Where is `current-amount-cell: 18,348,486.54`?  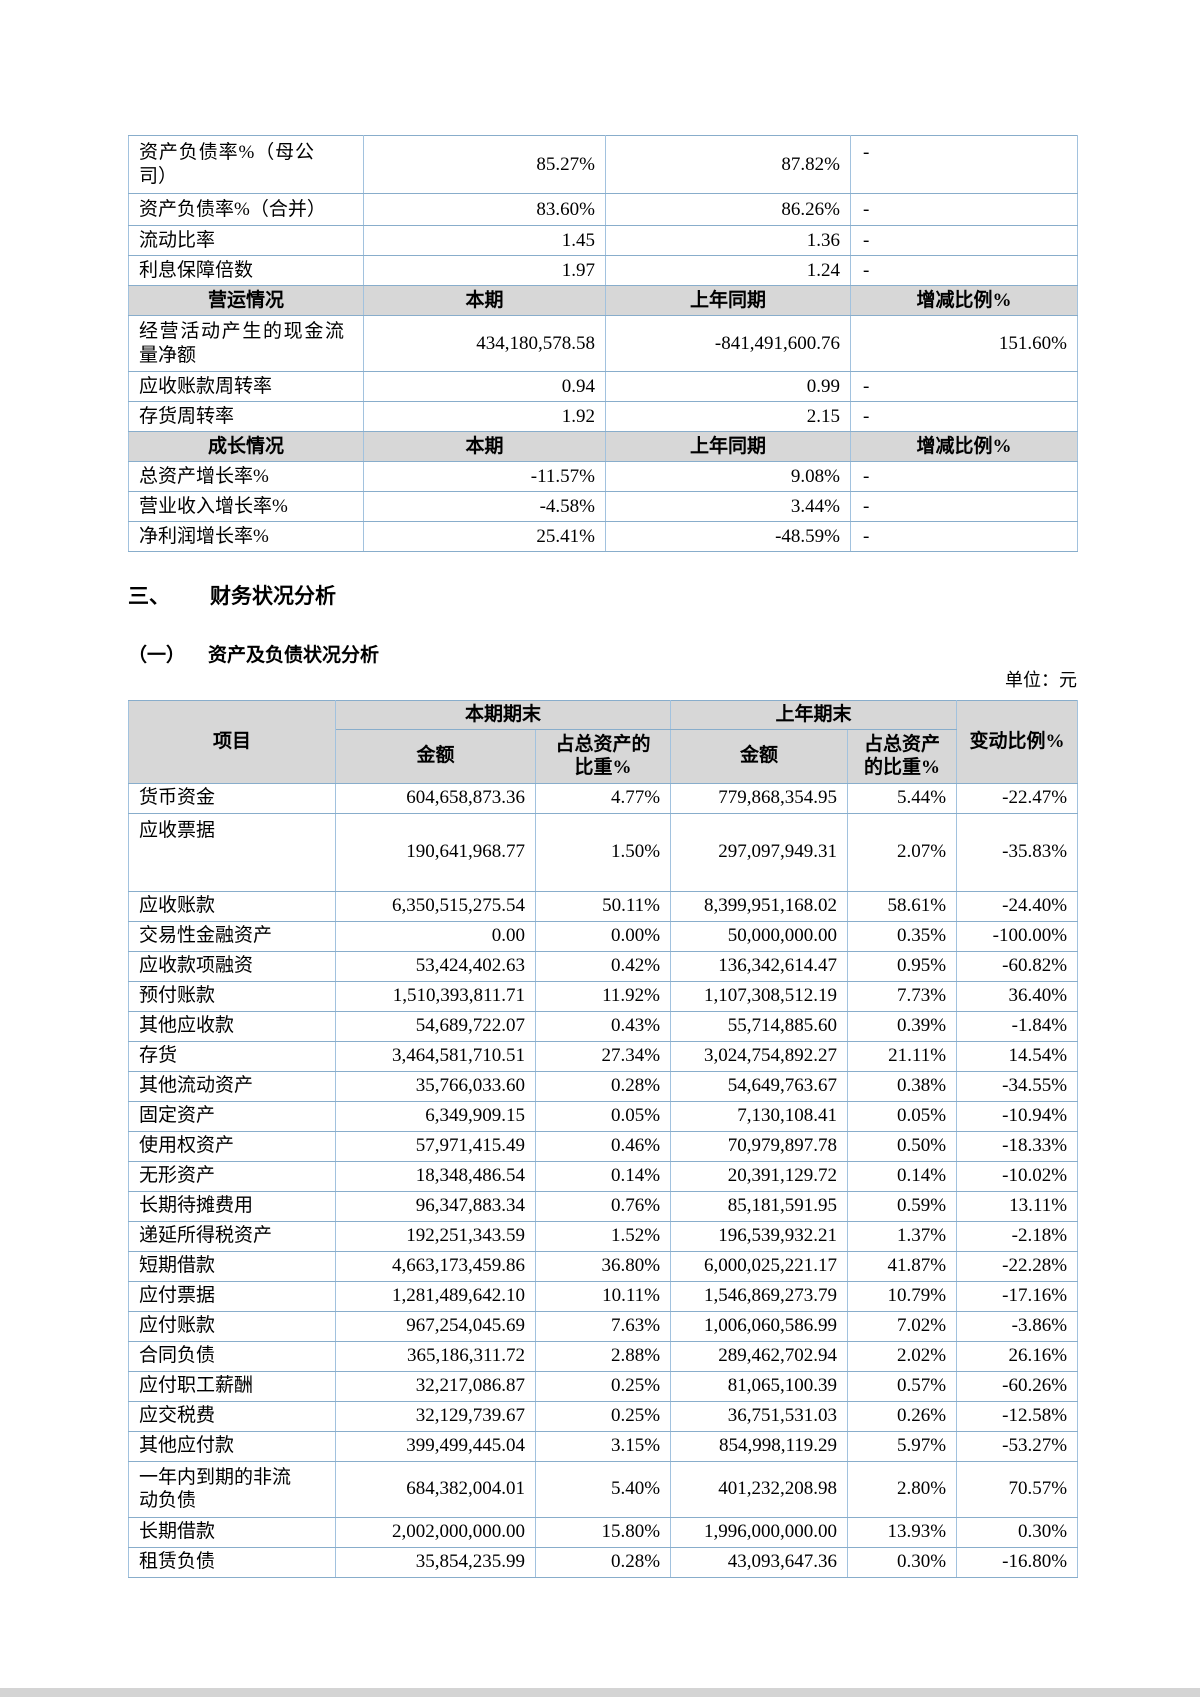 current-amount-cell: 18,348,486.54 is located at coordinates (435, 1176).